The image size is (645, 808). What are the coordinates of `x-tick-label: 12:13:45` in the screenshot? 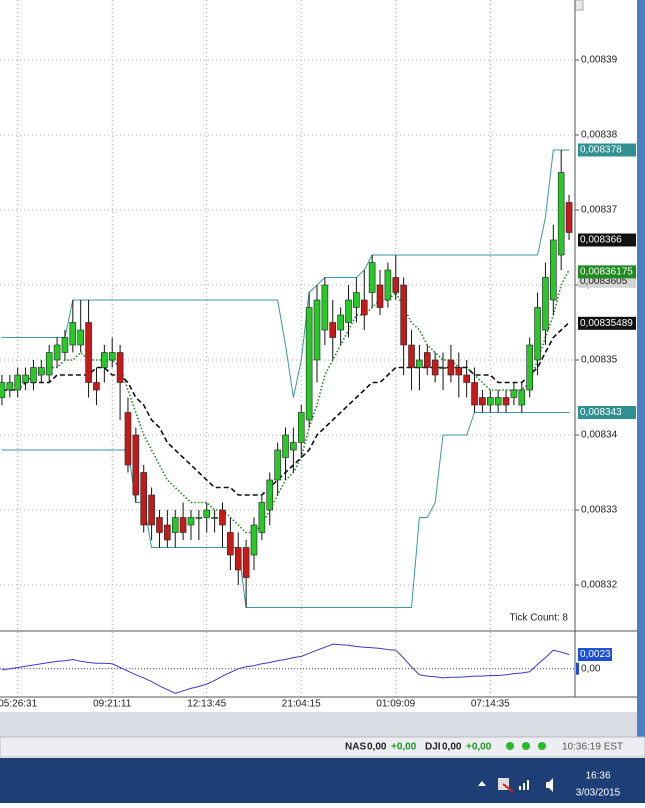 It's located at (206, 704).